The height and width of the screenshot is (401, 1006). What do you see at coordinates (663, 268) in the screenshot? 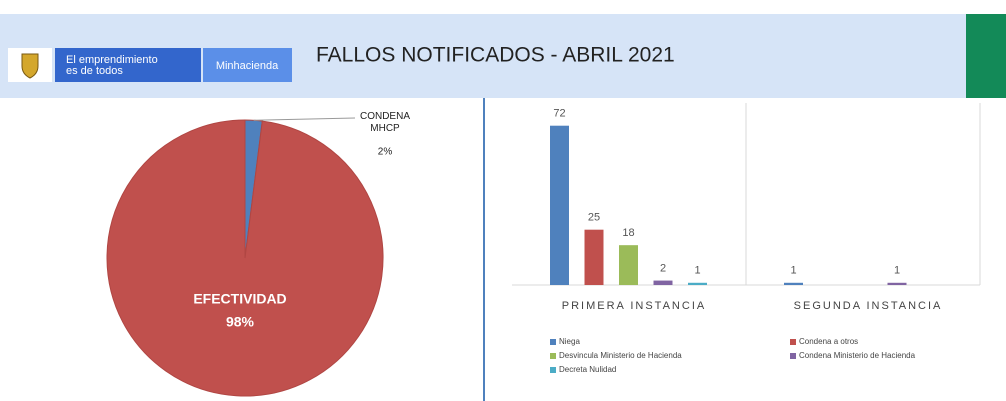
I see `data-label: 2` at bounding box center [663, 268].